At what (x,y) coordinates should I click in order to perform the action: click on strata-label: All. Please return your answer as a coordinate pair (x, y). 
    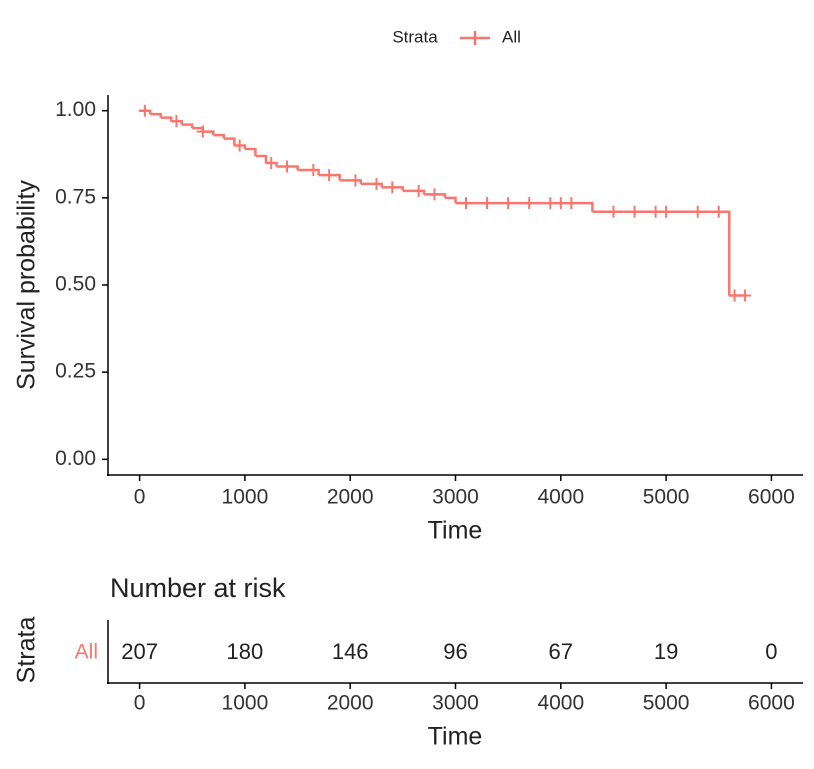
    Looking at the image, I should click on (86, 652).